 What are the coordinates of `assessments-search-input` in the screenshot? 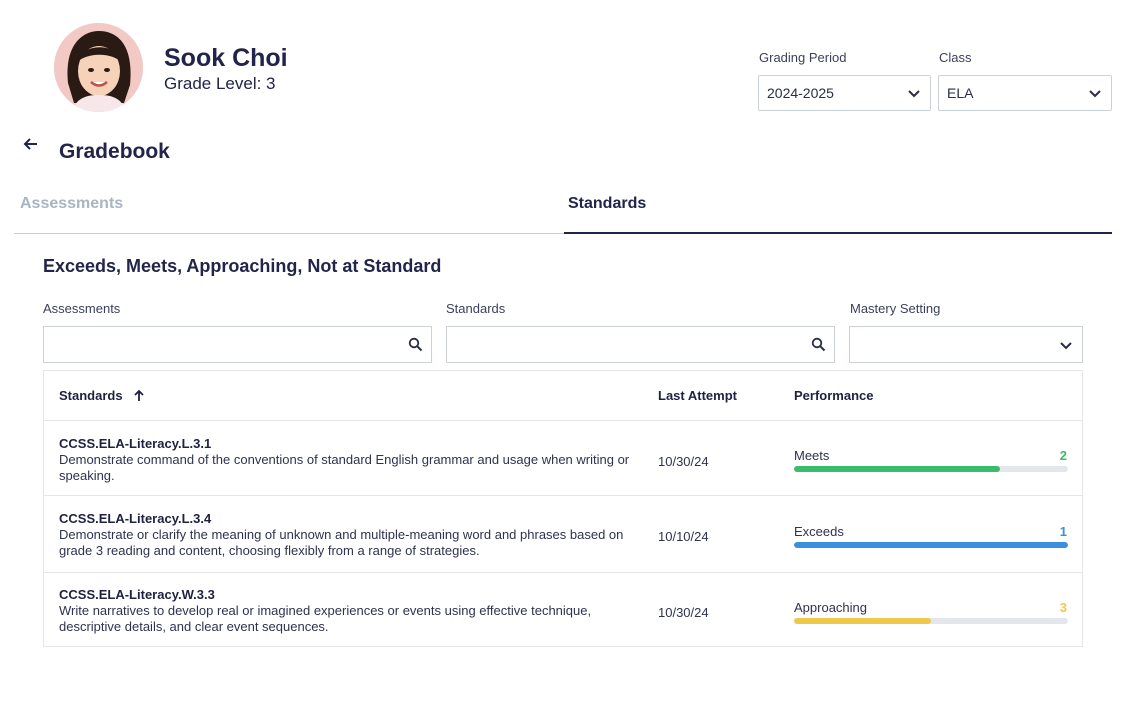 It's located at (237, 344).